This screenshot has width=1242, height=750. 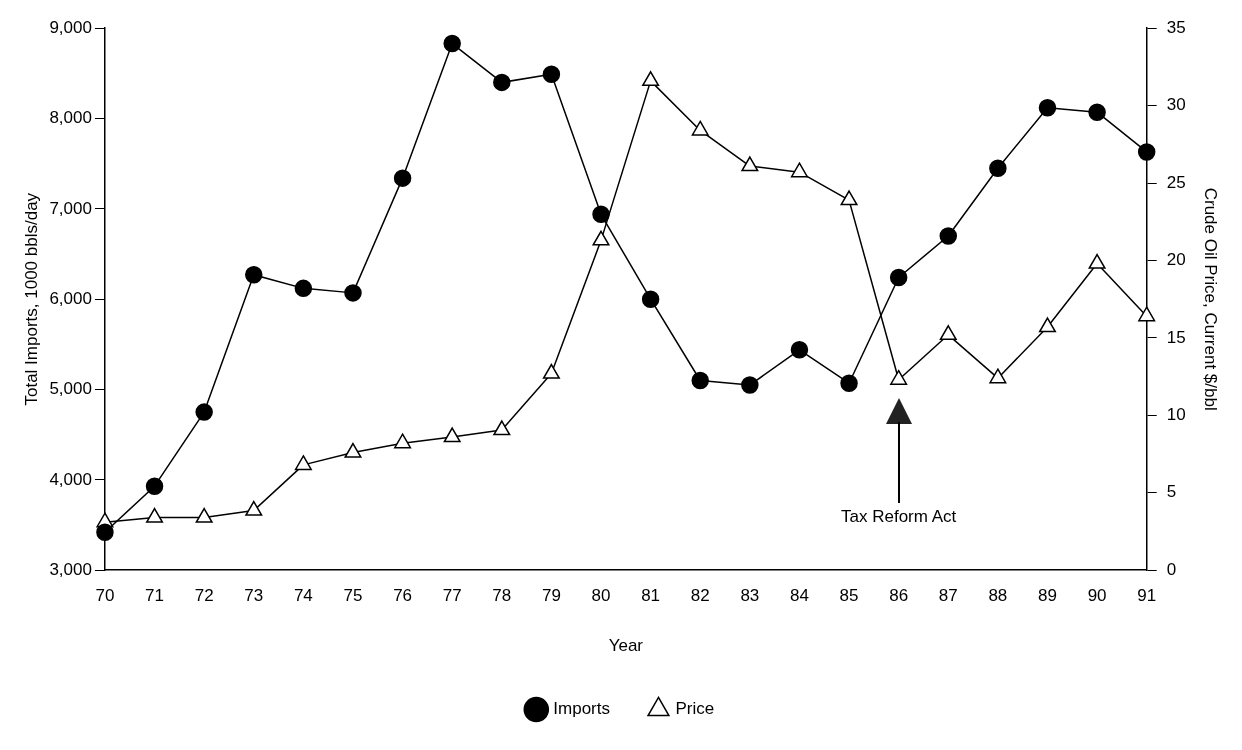 I want to click on y2-tick-label: 25, so click(x=1176, y=182).